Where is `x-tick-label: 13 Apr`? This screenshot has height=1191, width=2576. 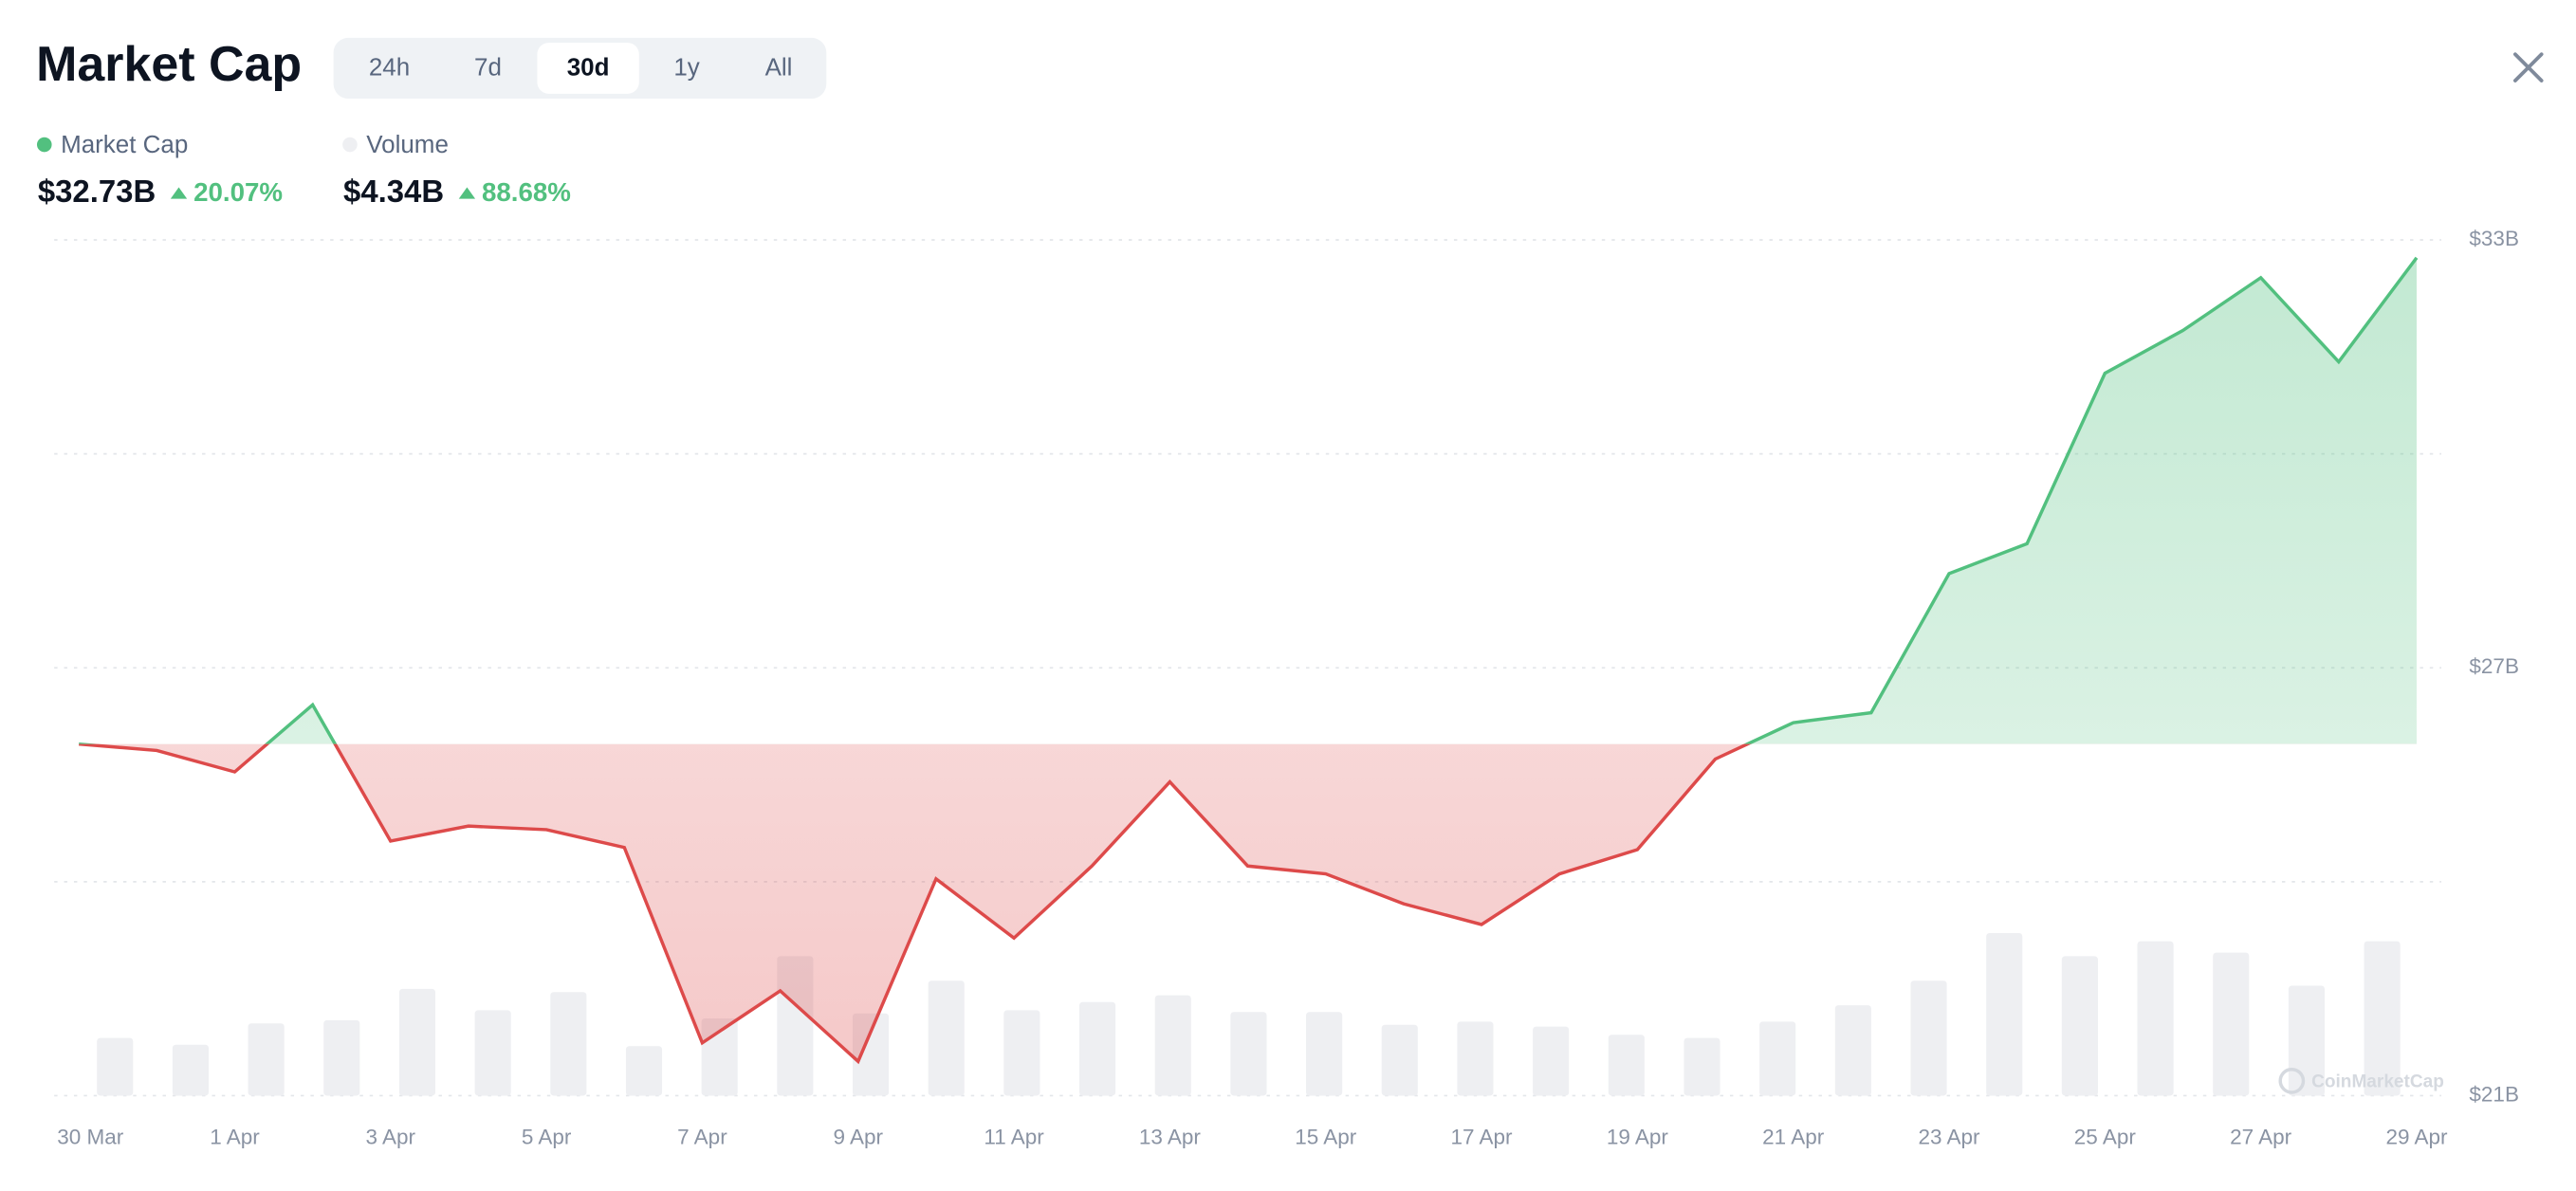 x-tick-label: 13 Apr is located at coordinates (1170, 1136).